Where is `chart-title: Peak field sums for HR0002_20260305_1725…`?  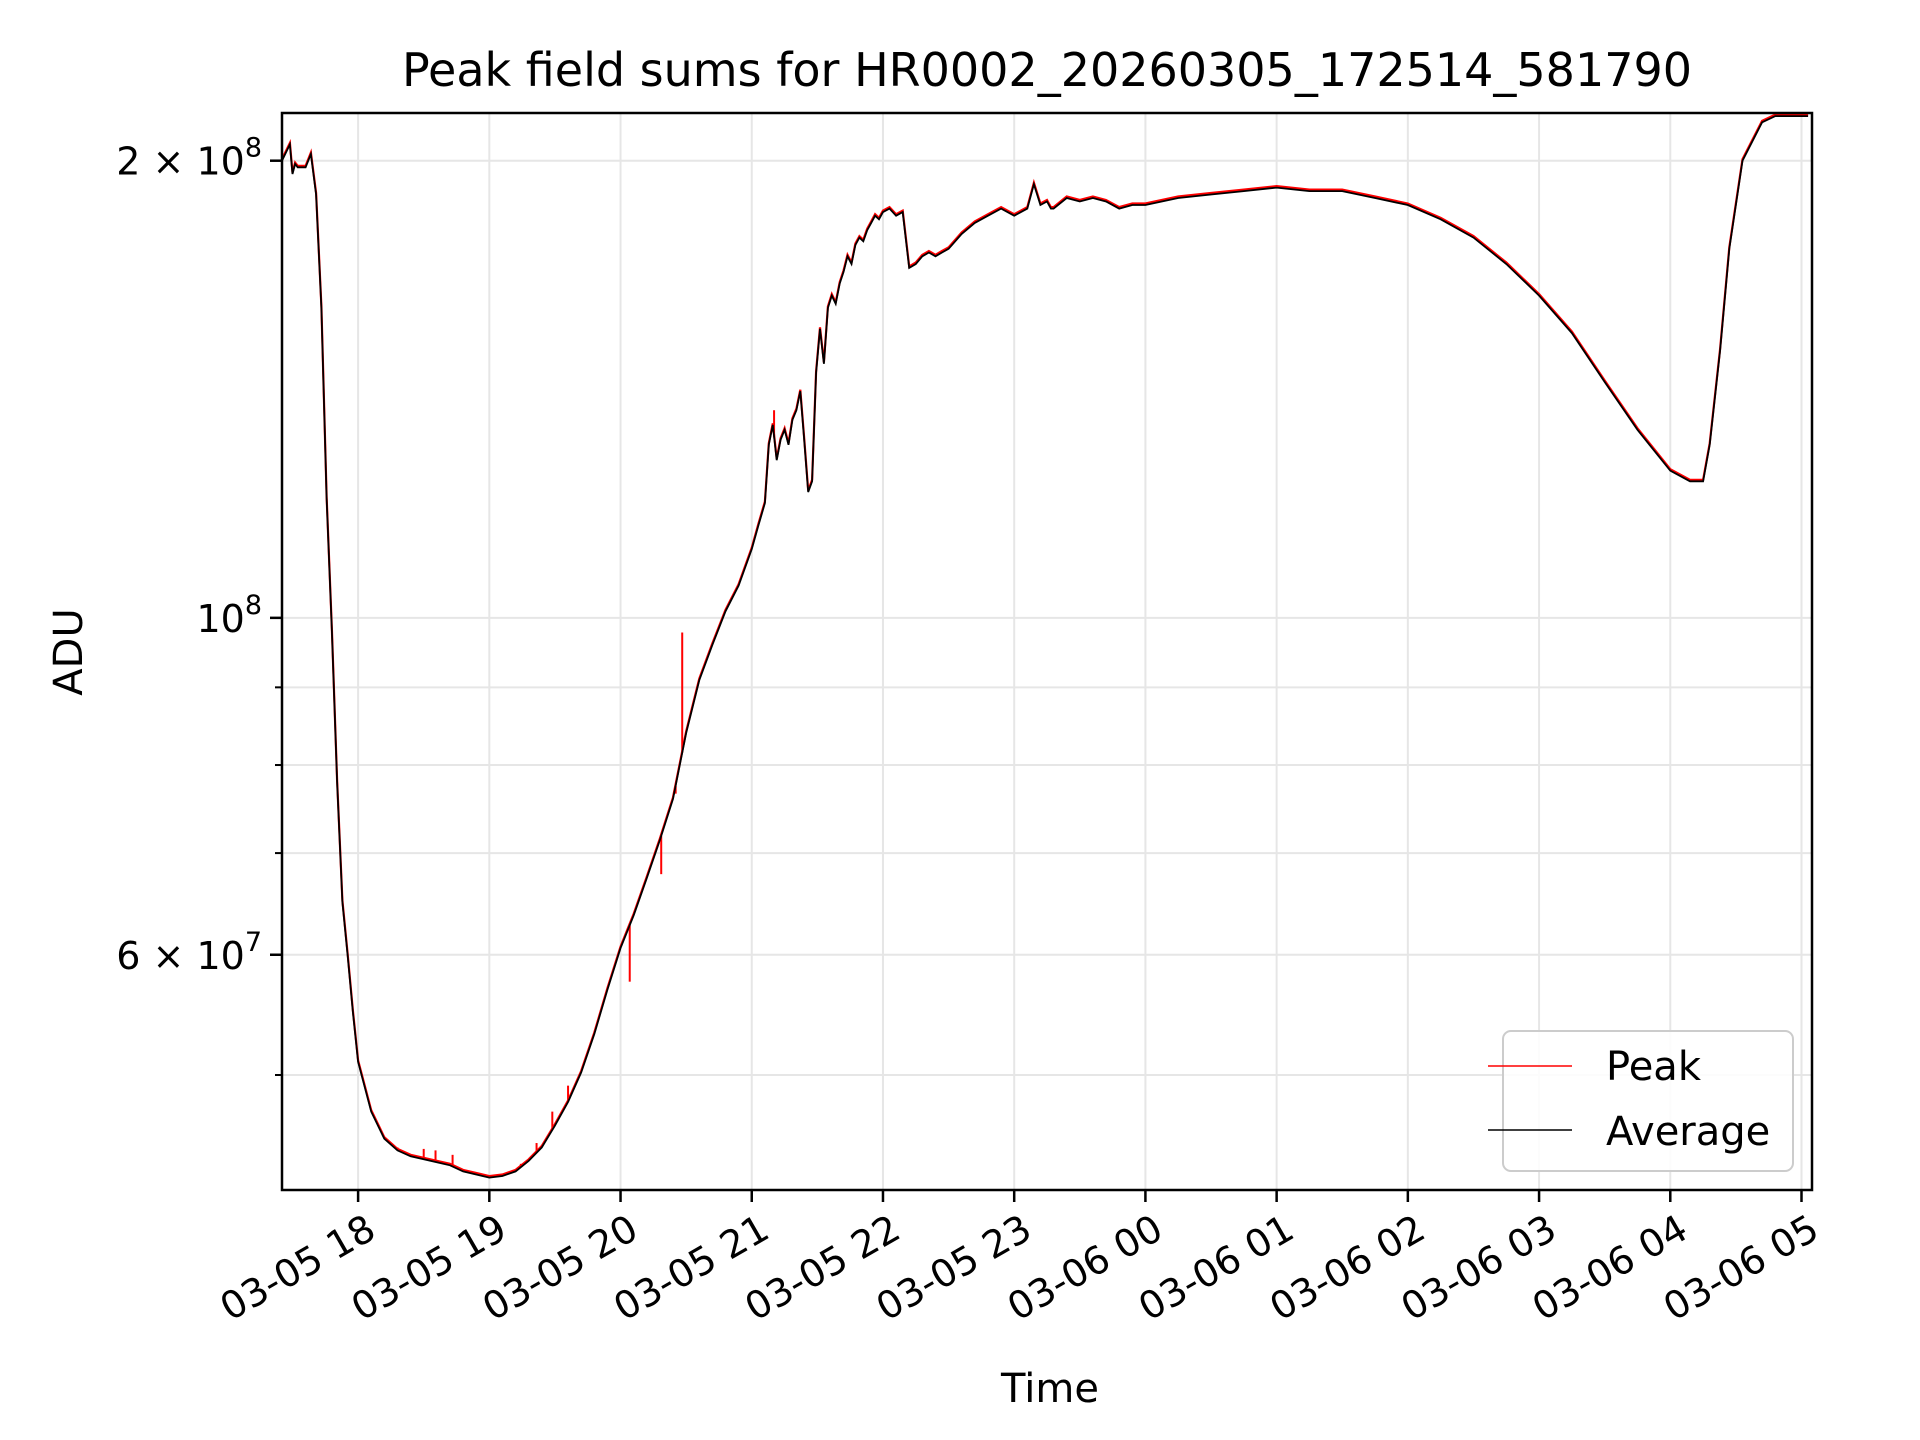 chart-title: Peak field sums for HR0002_20260305_1725… is located at coordinates (1047, 70).